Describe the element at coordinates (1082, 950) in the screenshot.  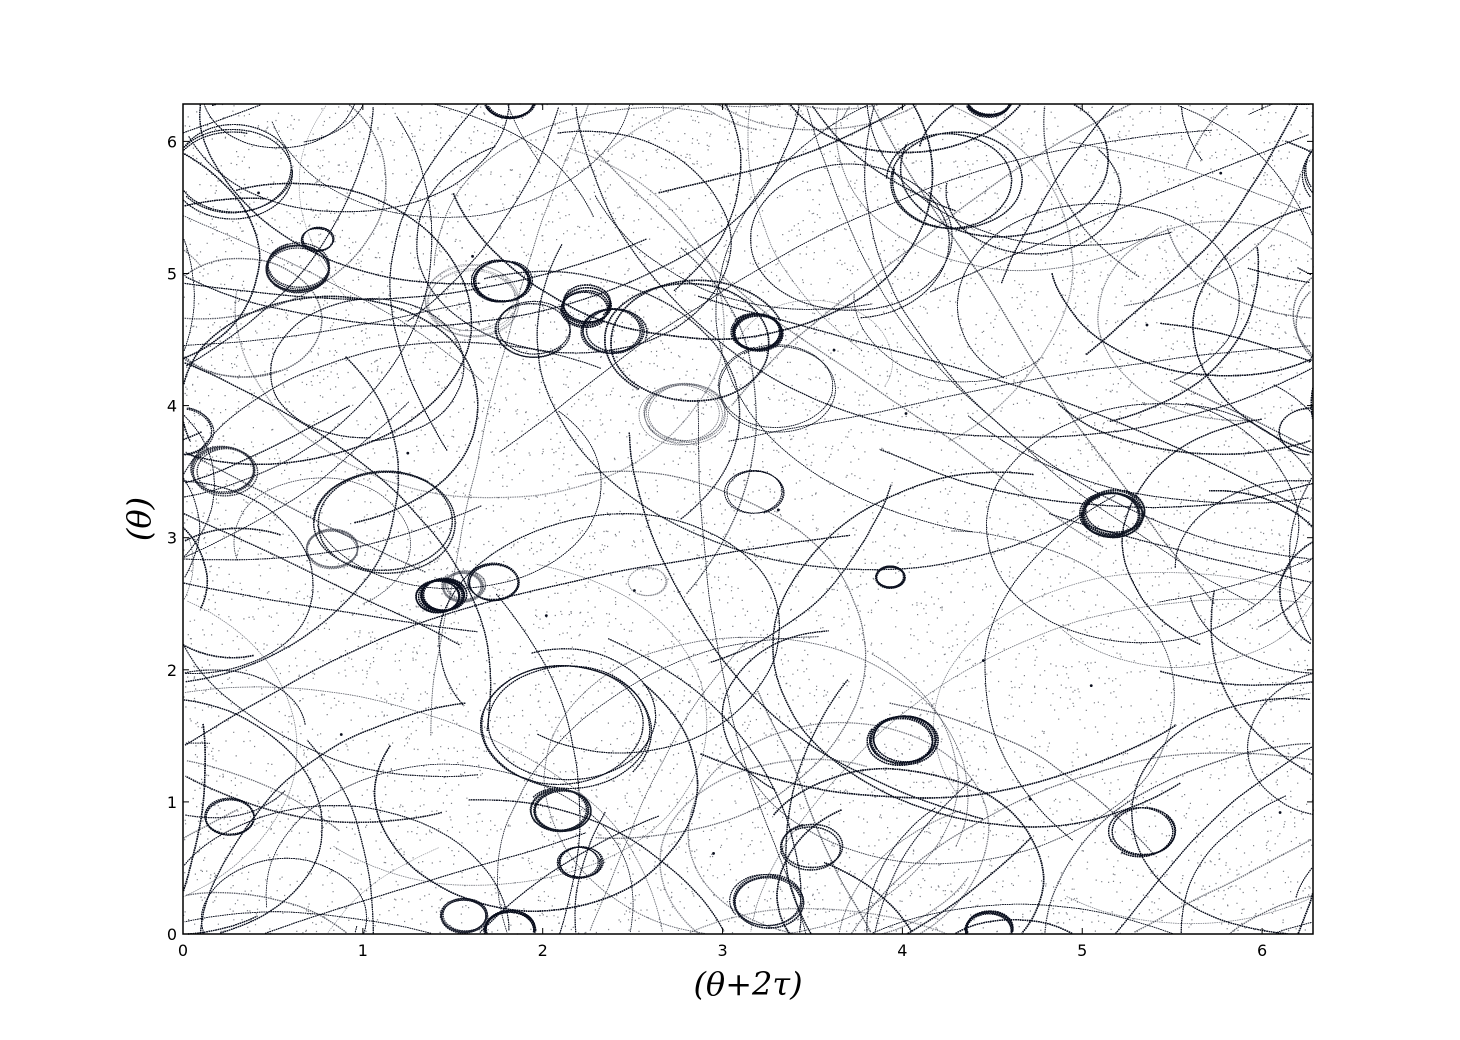
I see `x-tick-label: 5` at that location.